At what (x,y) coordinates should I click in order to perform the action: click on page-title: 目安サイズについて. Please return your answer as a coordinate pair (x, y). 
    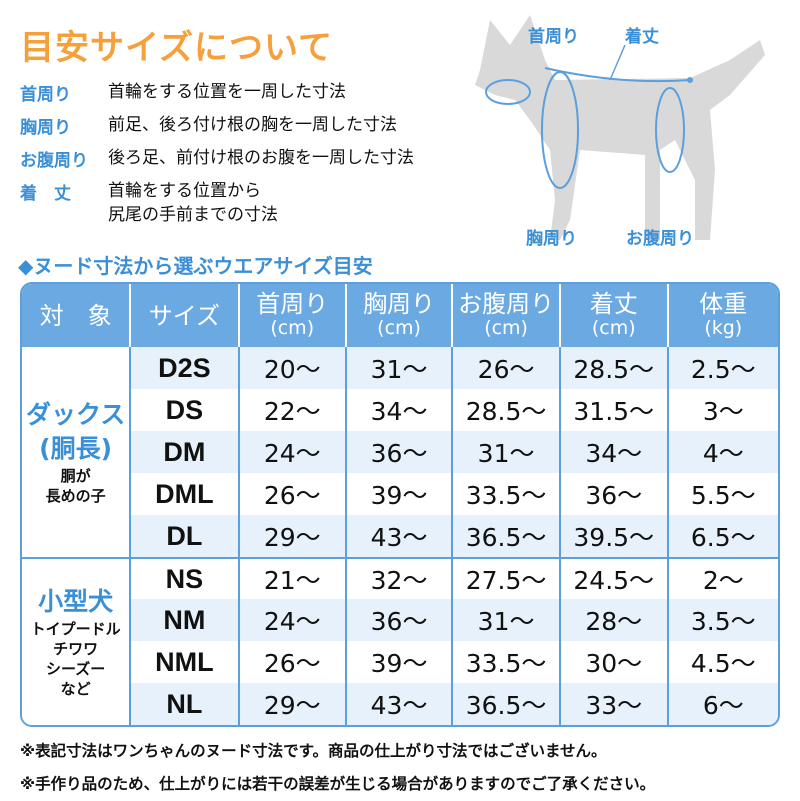
    Looking at the image, I should click on (176, 48).